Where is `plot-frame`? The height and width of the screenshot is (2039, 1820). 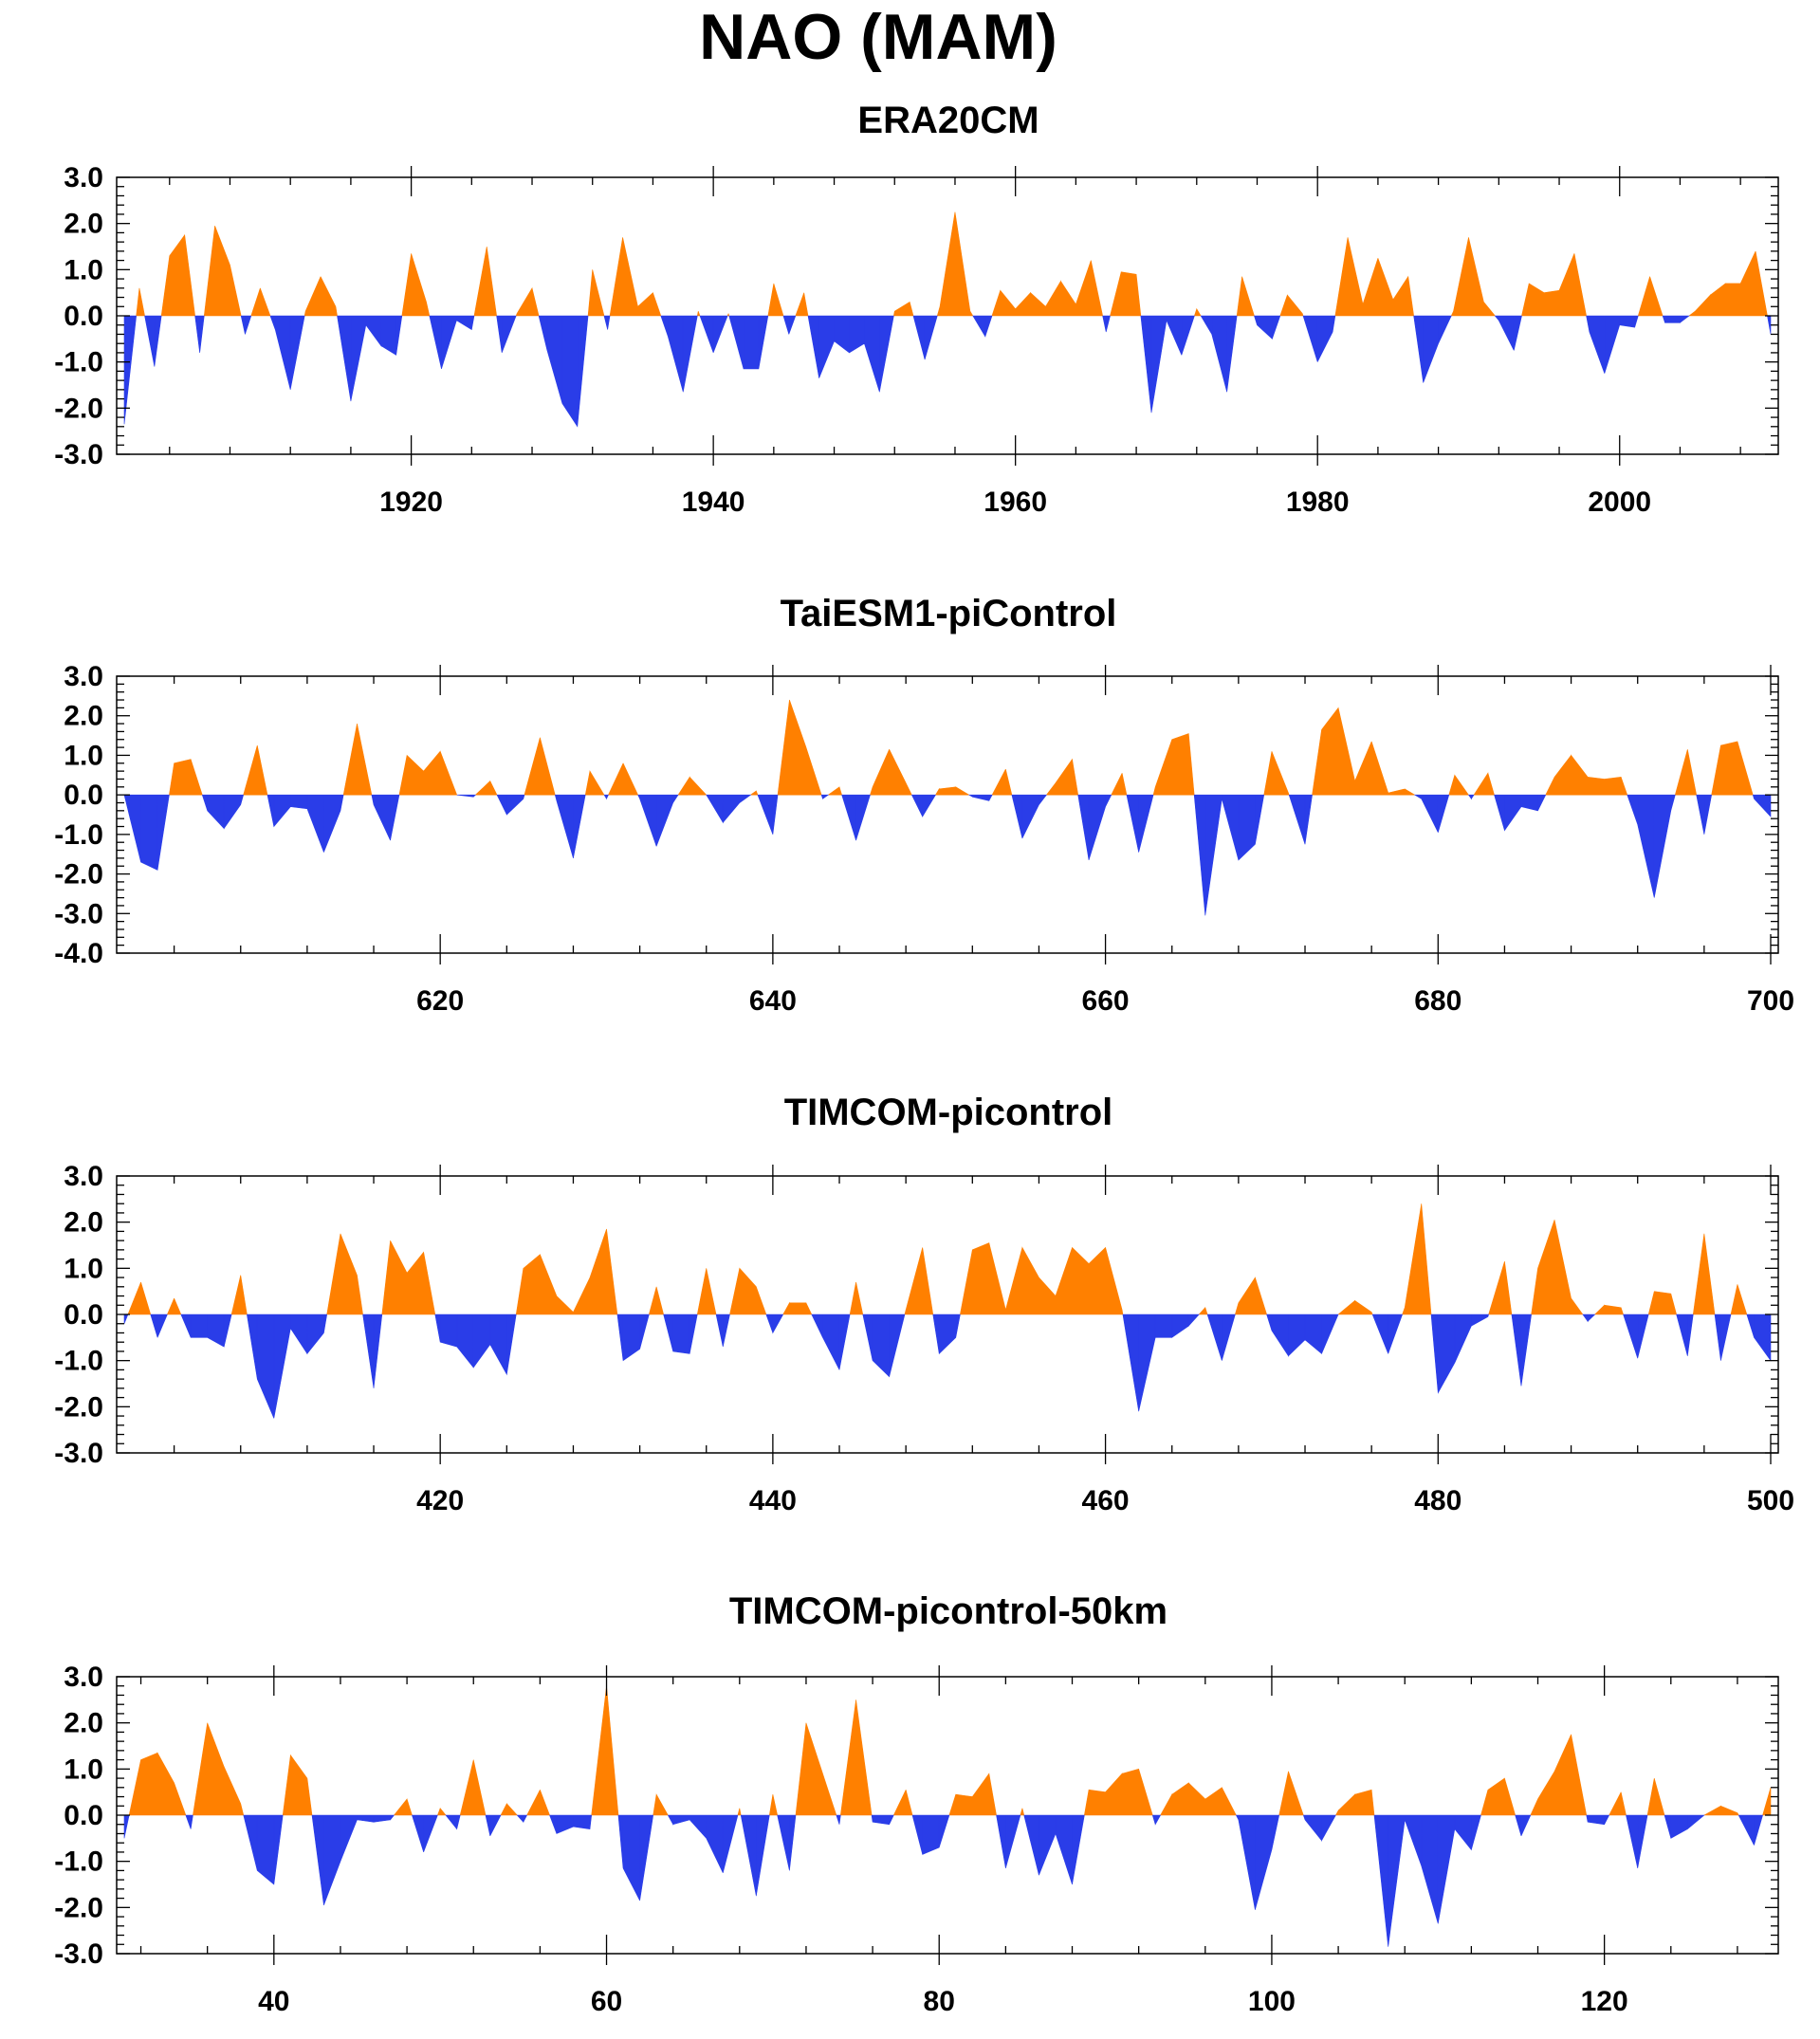
plot-frame is located at coordinates (947, 815).